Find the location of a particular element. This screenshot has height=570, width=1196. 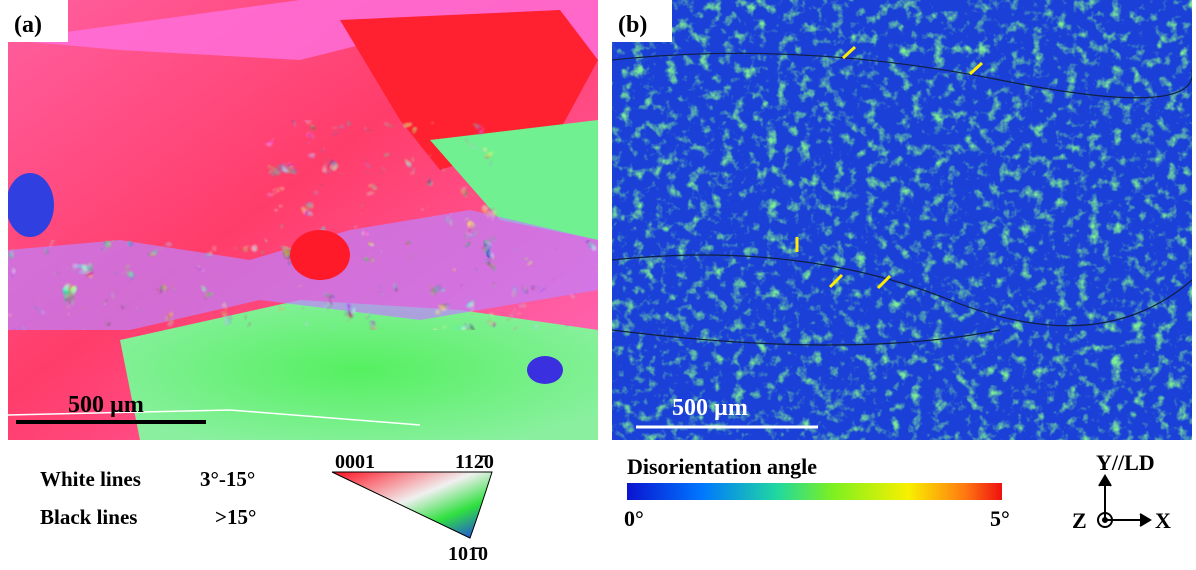

colorbar-label: 5° is located at coordinates (1000, 518).